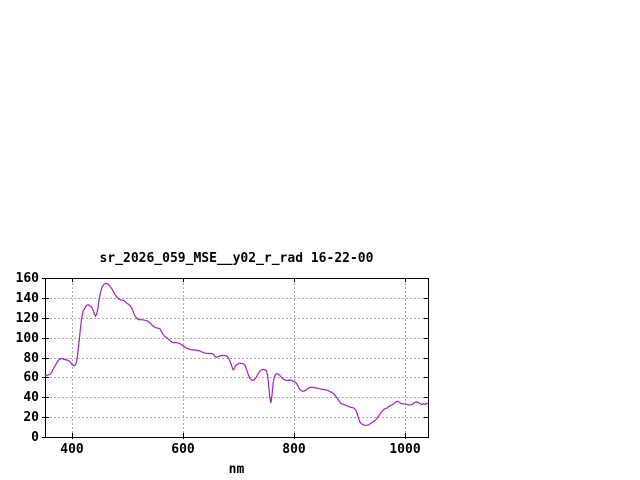 This screenshot has width=640, height=480. What do you see at coordinates (31, 417) in the screenshot?
I see `y-tick-label: 20` at bounding box center [31, 417].